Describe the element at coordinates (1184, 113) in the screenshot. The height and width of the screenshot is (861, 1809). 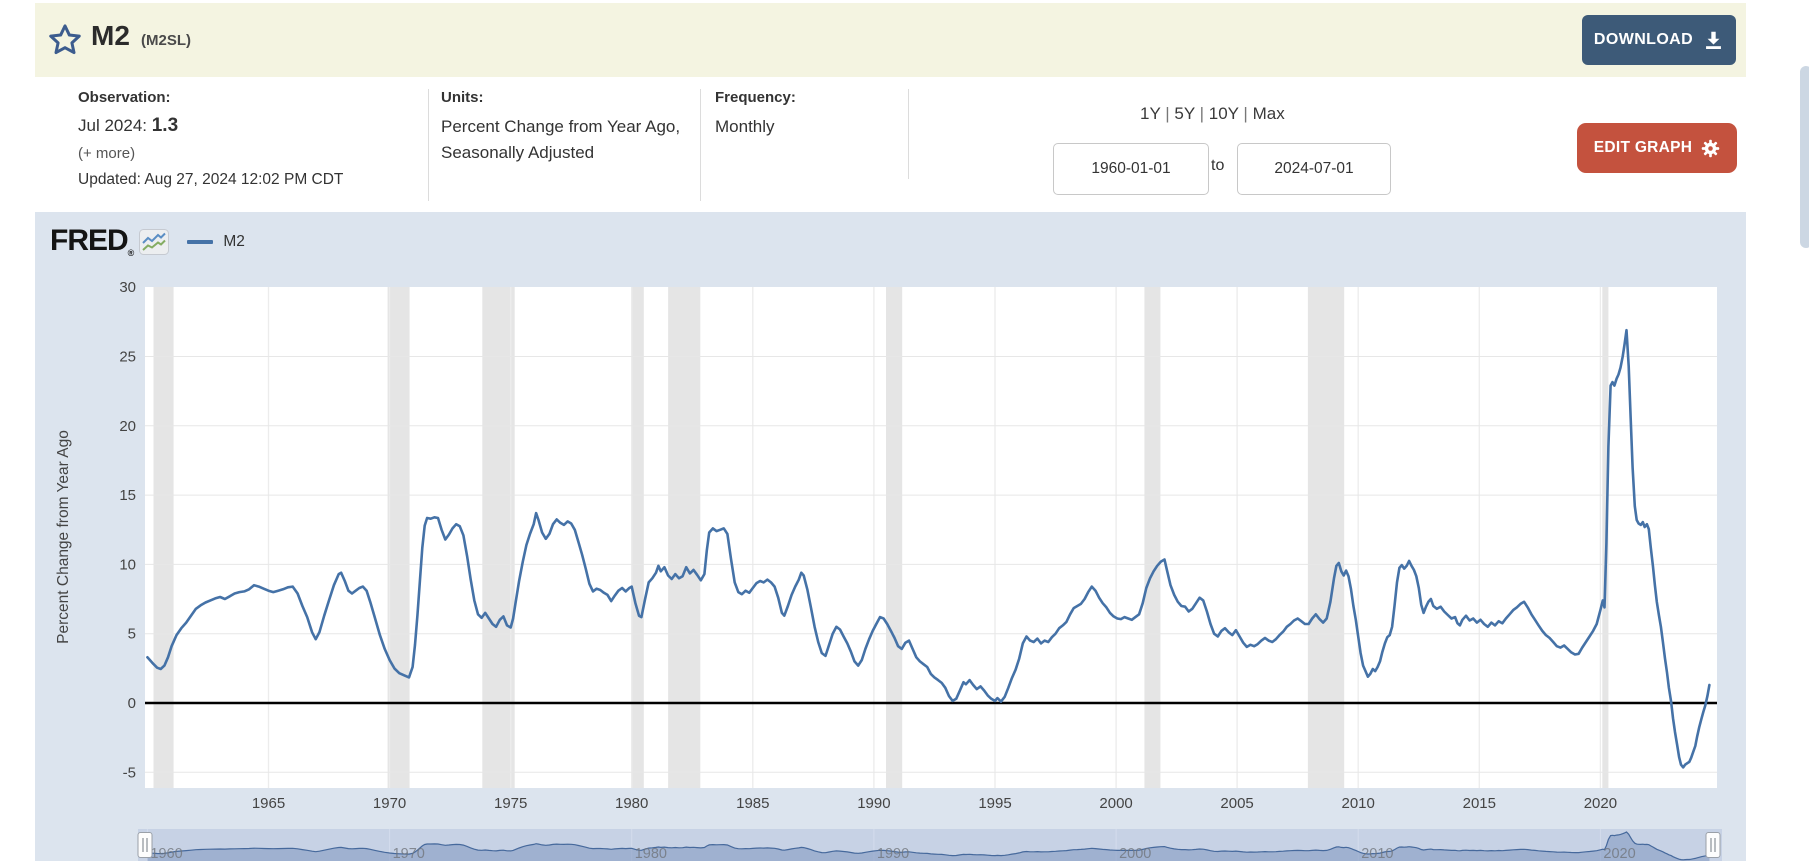
I see `range-link-5y: 5Y` at that location.